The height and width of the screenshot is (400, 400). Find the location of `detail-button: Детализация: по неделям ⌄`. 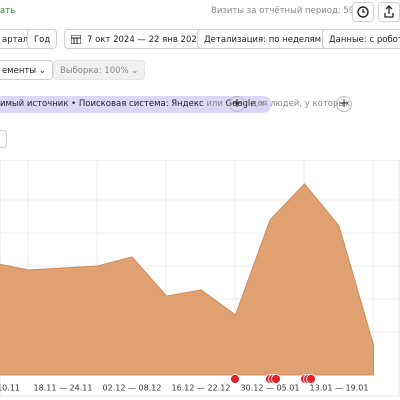

detail-button: Детализация: по неделям ⌄ is located at coordinates (267, 39).